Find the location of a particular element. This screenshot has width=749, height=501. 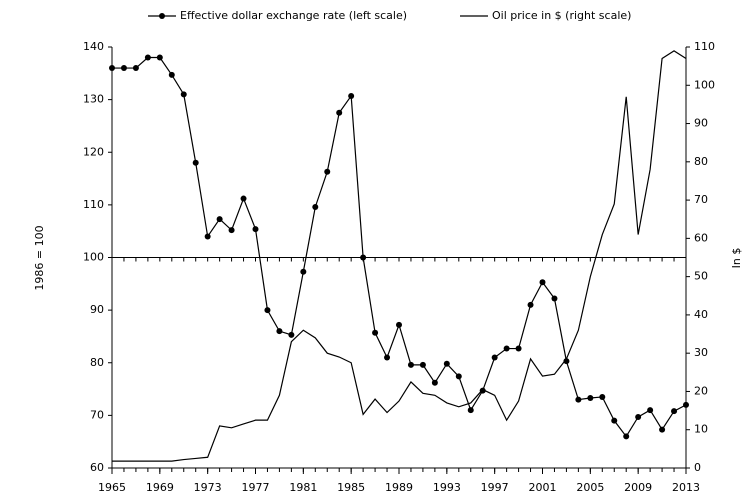

y2-tick-label: 100 is located at coordinates (704, 84).